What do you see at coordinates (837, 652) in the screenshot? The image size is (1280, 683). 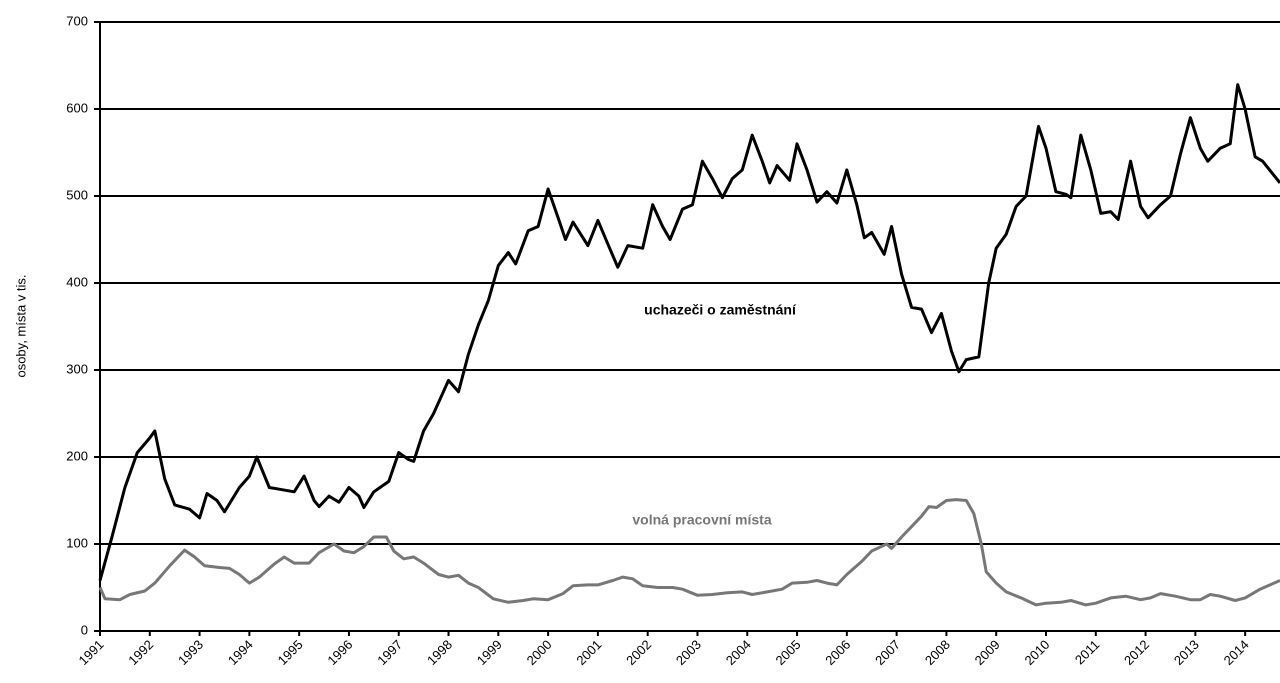 I see `x-tick-label: 2006` at bounding box center [837, 652].